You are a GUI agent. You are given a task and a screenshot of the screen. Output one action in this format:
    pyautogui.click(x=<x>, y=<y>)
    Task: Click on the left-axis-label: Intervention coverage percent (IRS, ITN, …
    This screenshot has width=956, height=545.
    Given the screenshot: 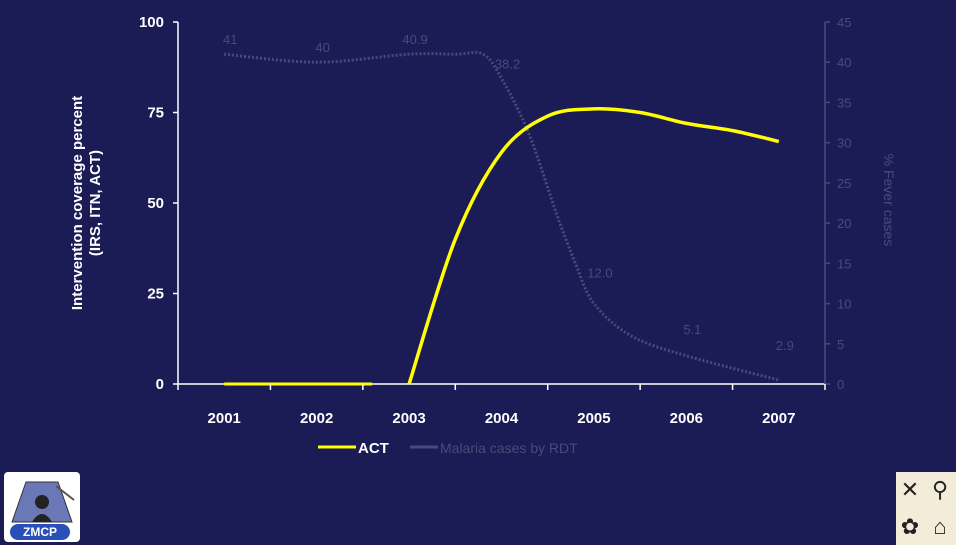 What is the action you would take?
    pyautogui.click(x=86, y=203)
    